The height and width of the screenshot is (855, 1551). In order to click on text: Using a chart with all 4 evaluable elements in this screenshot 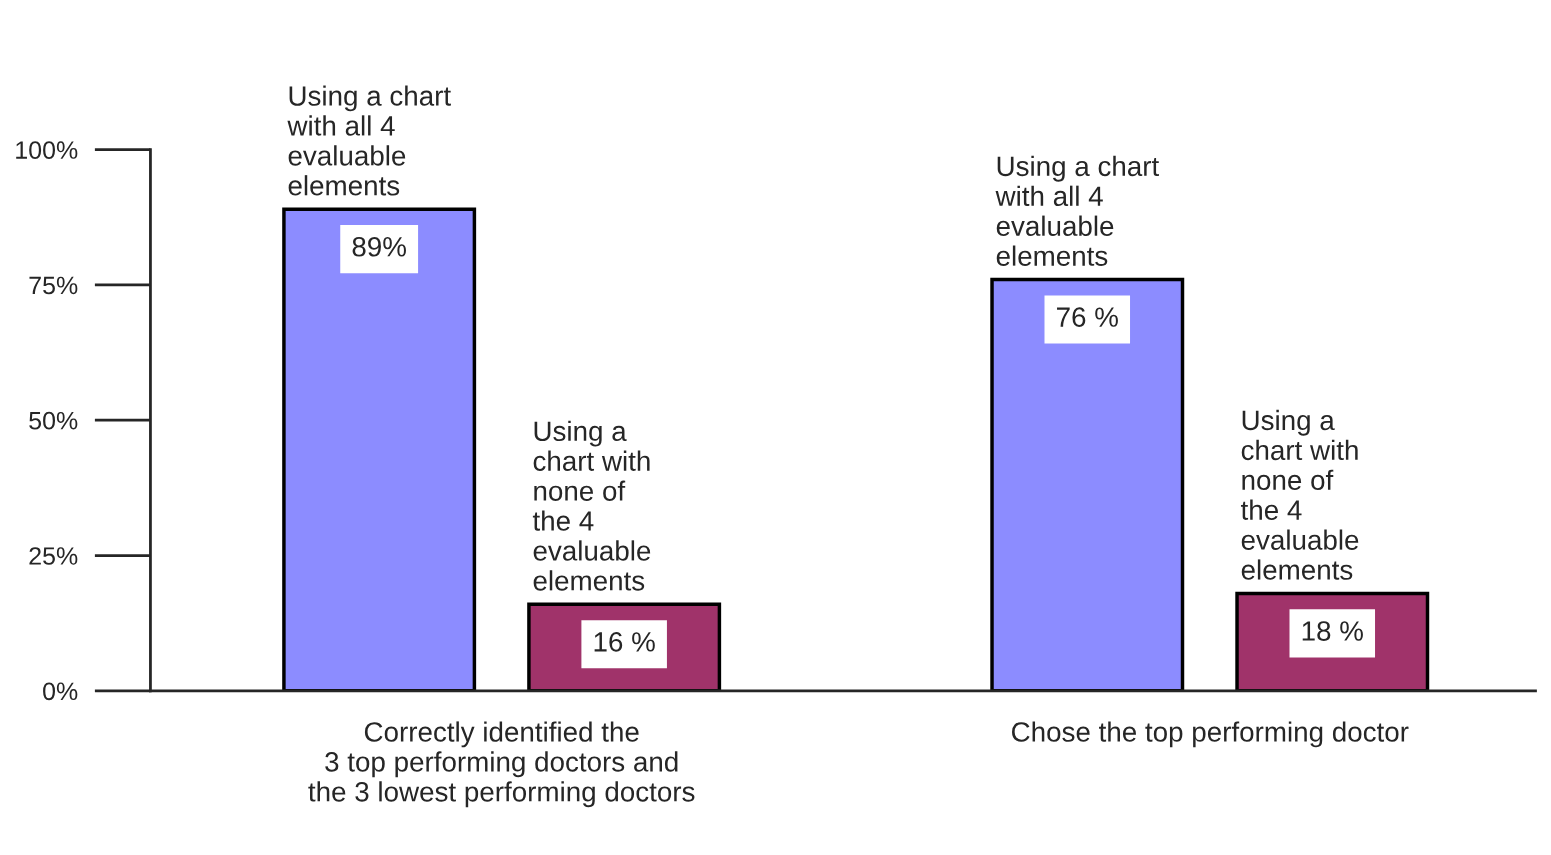, I will do `click(369, 140)`.